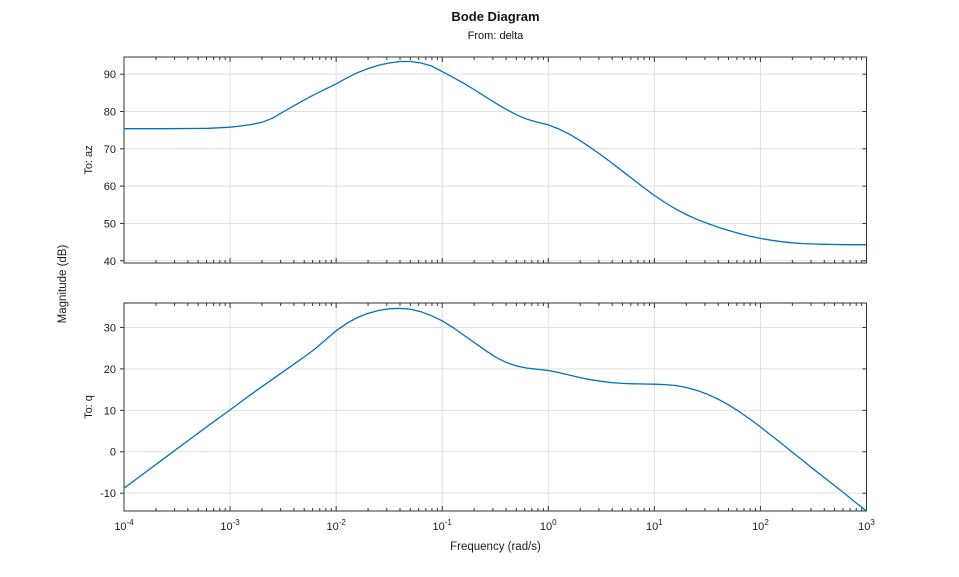  I want to click on x-tick-label: 10⁻⁴, so click(124, 525).